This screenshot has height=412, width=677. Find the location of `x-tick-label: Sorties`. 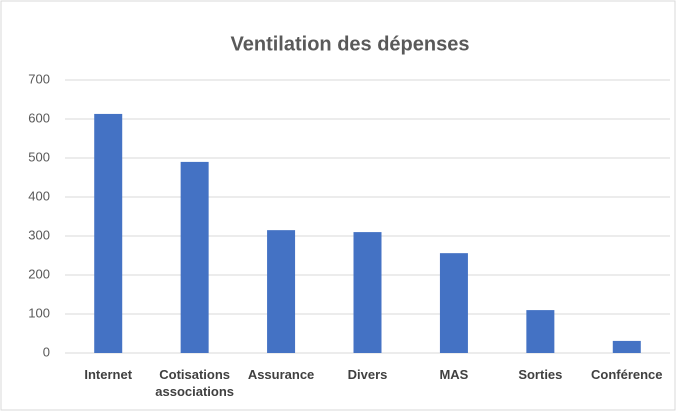

x-tick-label: Sorties is located at coordinates (540, 374).